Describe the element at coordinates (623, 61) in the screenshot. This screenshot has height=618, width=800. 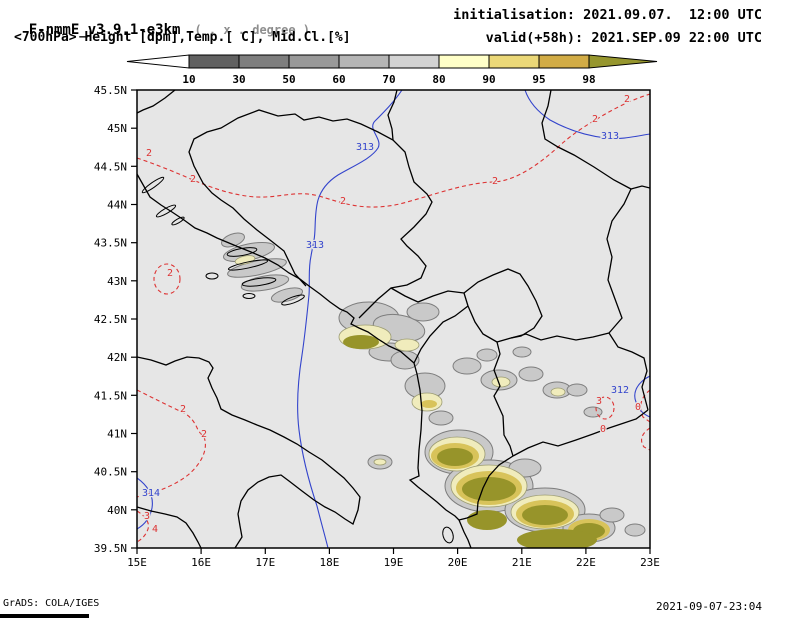
I see `colorbar-arrow-right` at that location.